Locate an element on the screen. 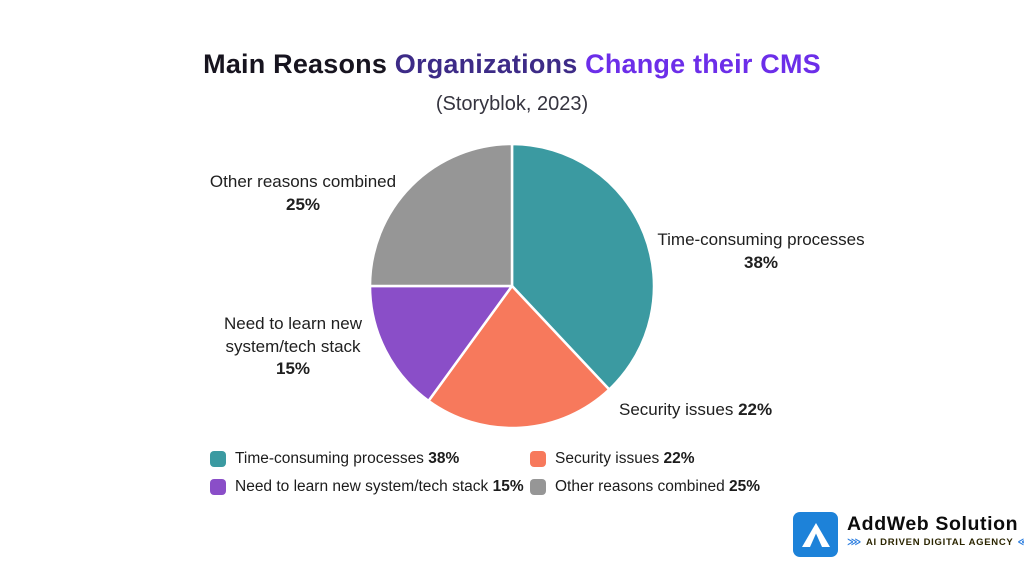 The width and height of the screenshot is (1024, 576). callout-label: Time-consuming processes is located at coordinates (761, 239).